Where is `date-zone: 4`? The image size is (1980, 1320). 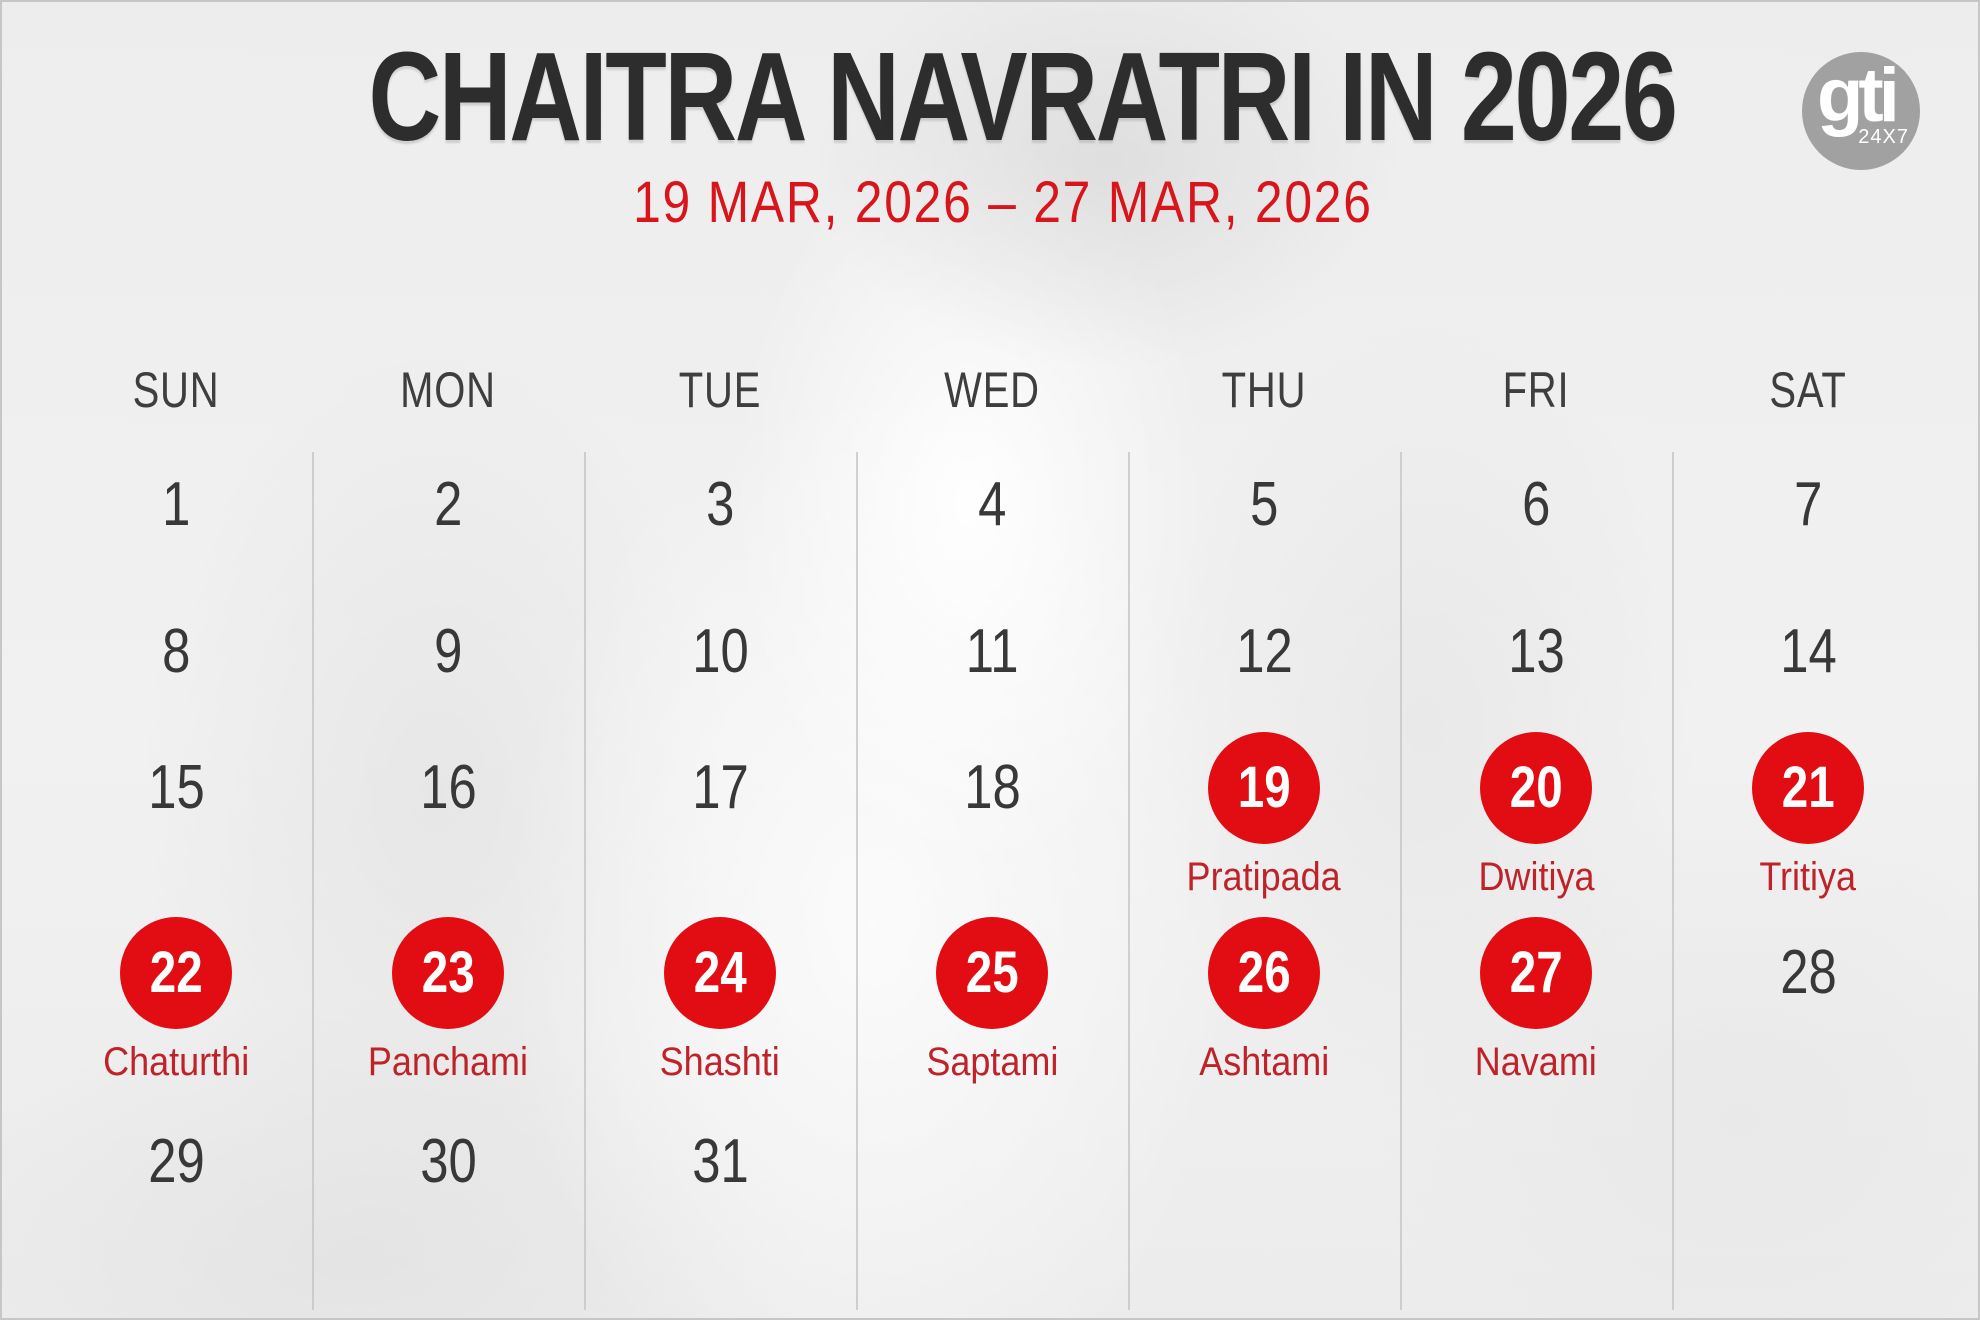
date-zone: 4 is located at coordinates (992, 504).